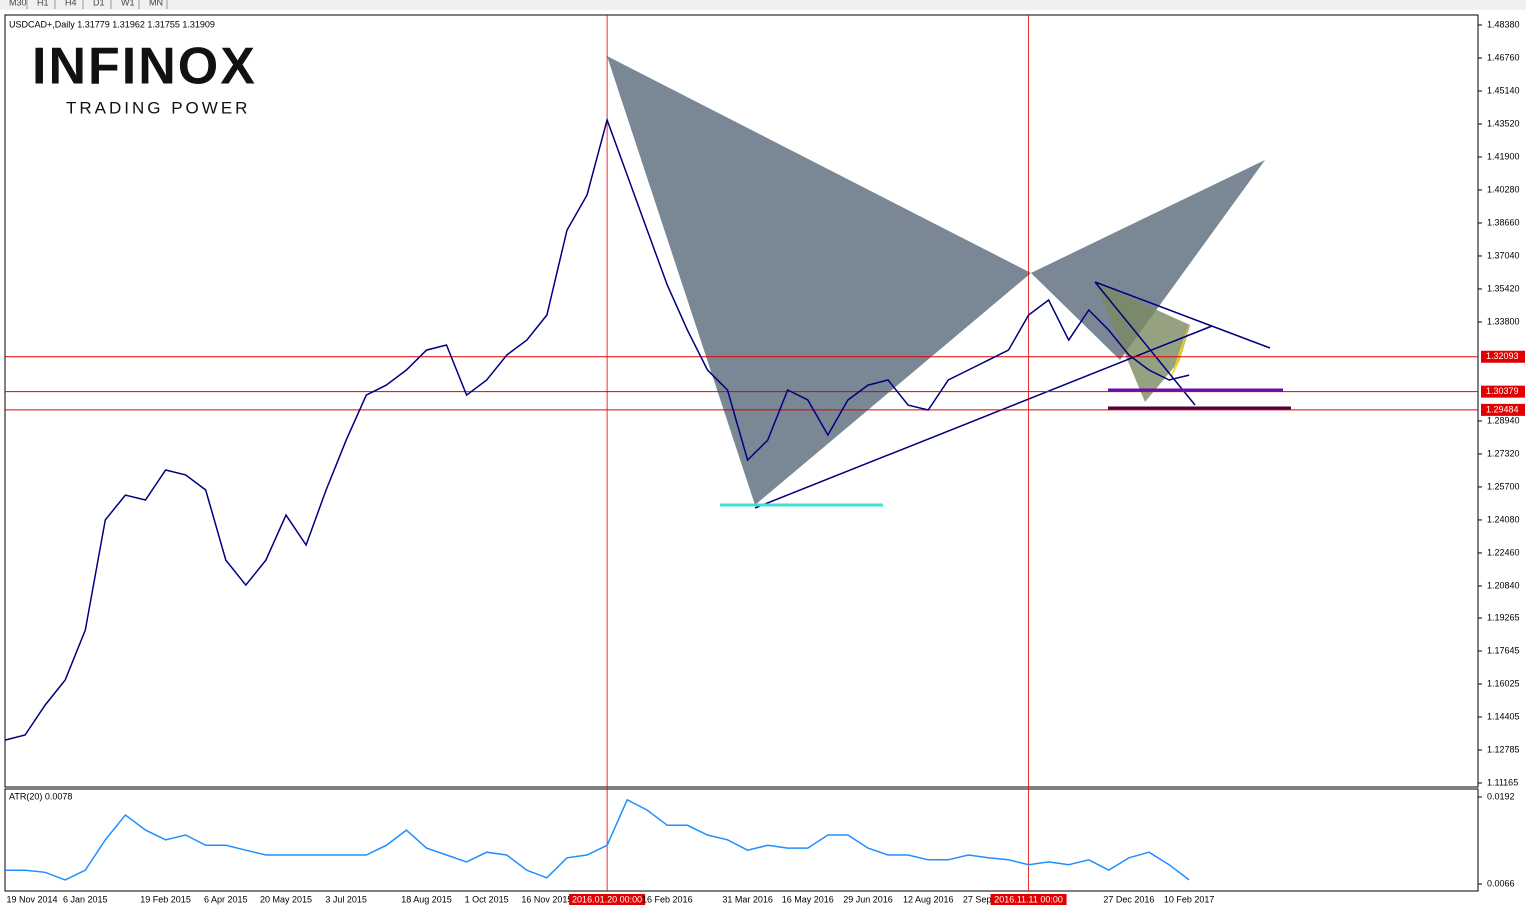 This screenshot has width=1526, height=910. I want to click on x-tick-label: 19 Feb 2015, so click(165, 899).